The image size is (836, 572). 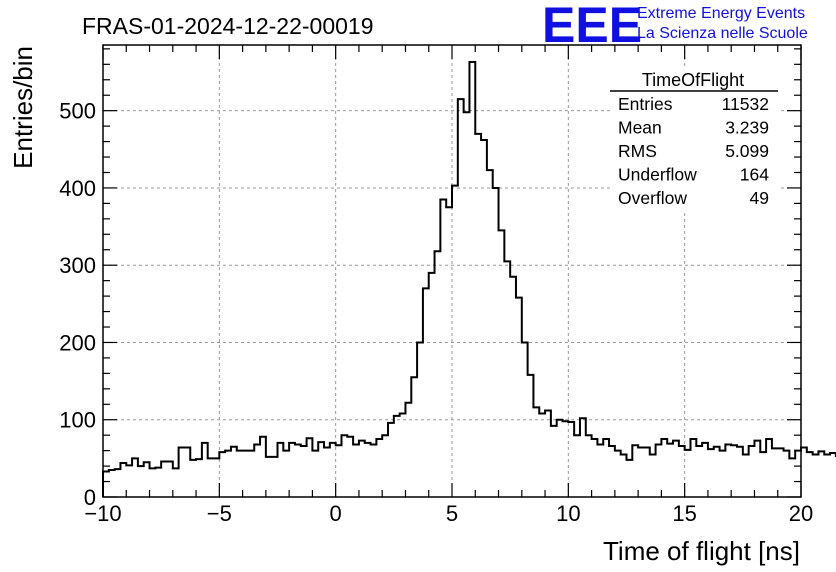 What do you see at coordinates (657, 175) in the screenshot?
I see `stat-label: Underflow` at bounding box center [657, 175].